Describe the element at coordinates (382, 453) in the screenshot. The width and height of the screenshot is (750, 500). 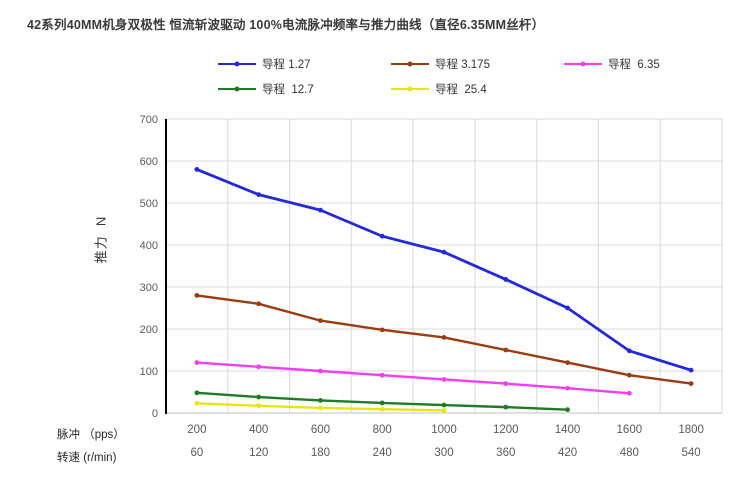
I see `x-tick-label-rpm: 240` at that location.